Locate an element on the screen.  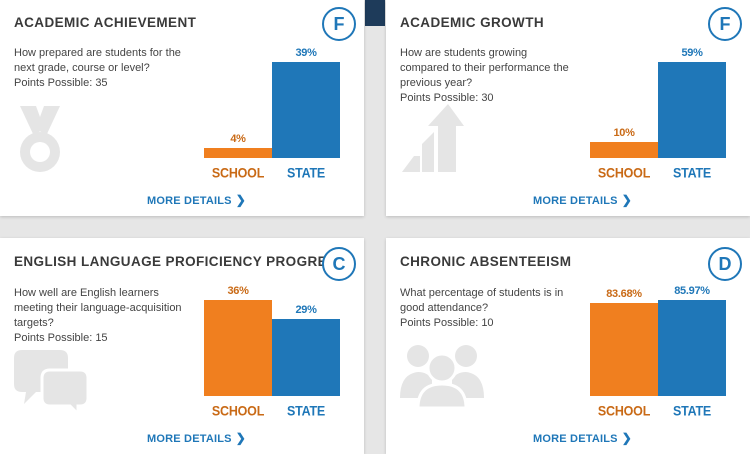
school-value-label: 83.68% is located at coordinates (624, 293).